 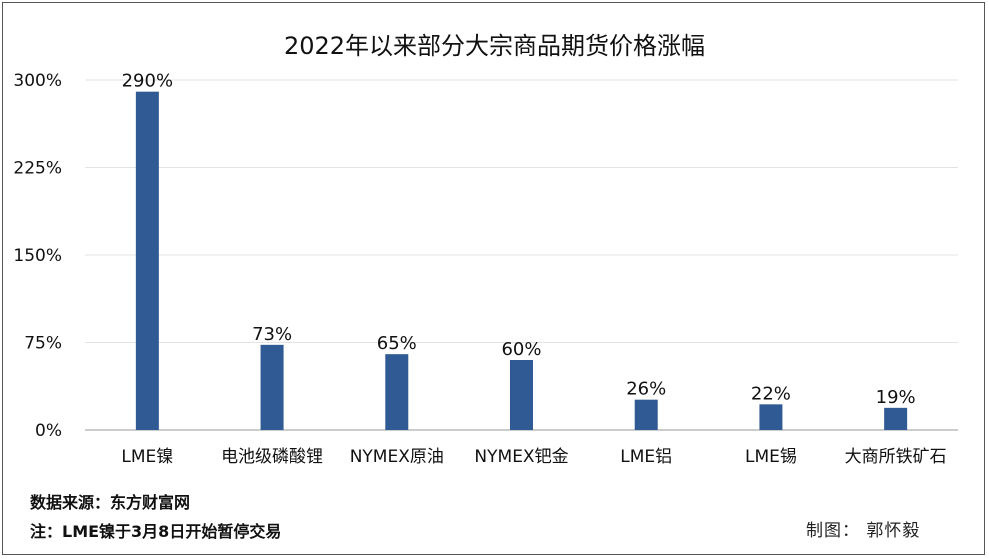 I want to click on value-label: 73%, so click(x=272, y=334).